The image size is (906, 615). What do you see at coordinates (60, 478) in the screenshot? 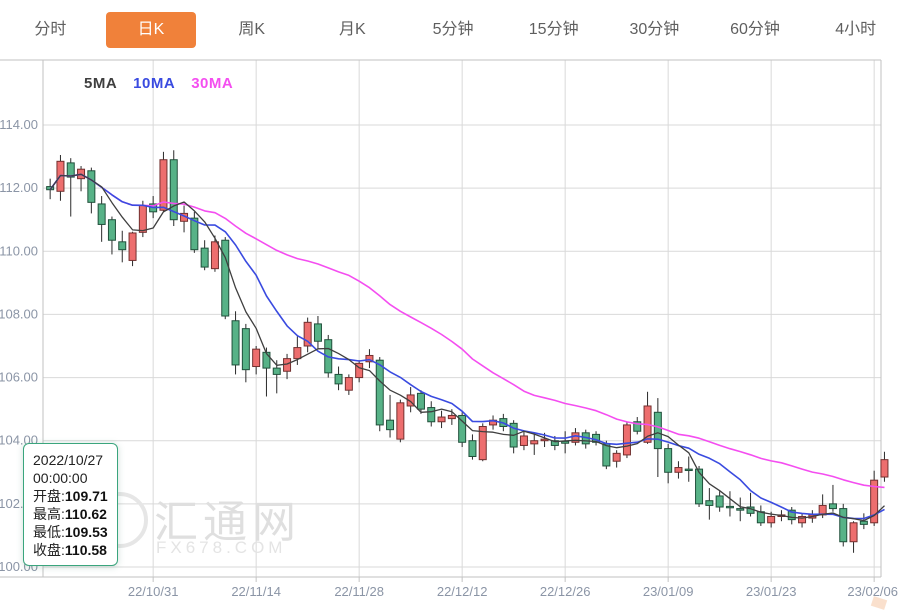
I see `tooltip-time: 00:00:00` at bounding box center [60, 478].